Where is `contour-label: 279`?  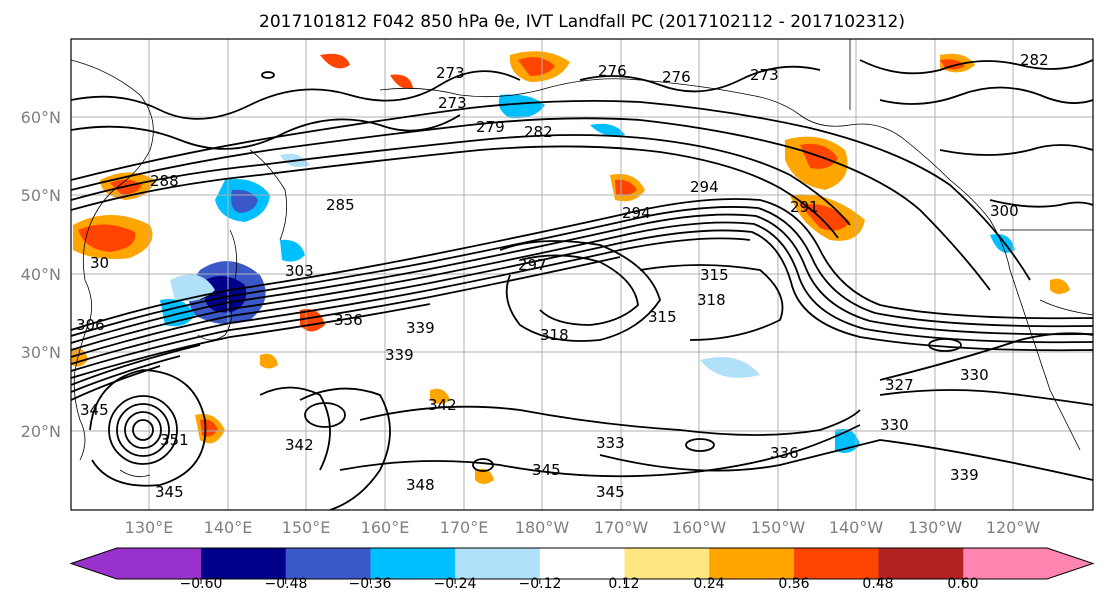
contour-label: 279 is located at coordinates (490, 127).